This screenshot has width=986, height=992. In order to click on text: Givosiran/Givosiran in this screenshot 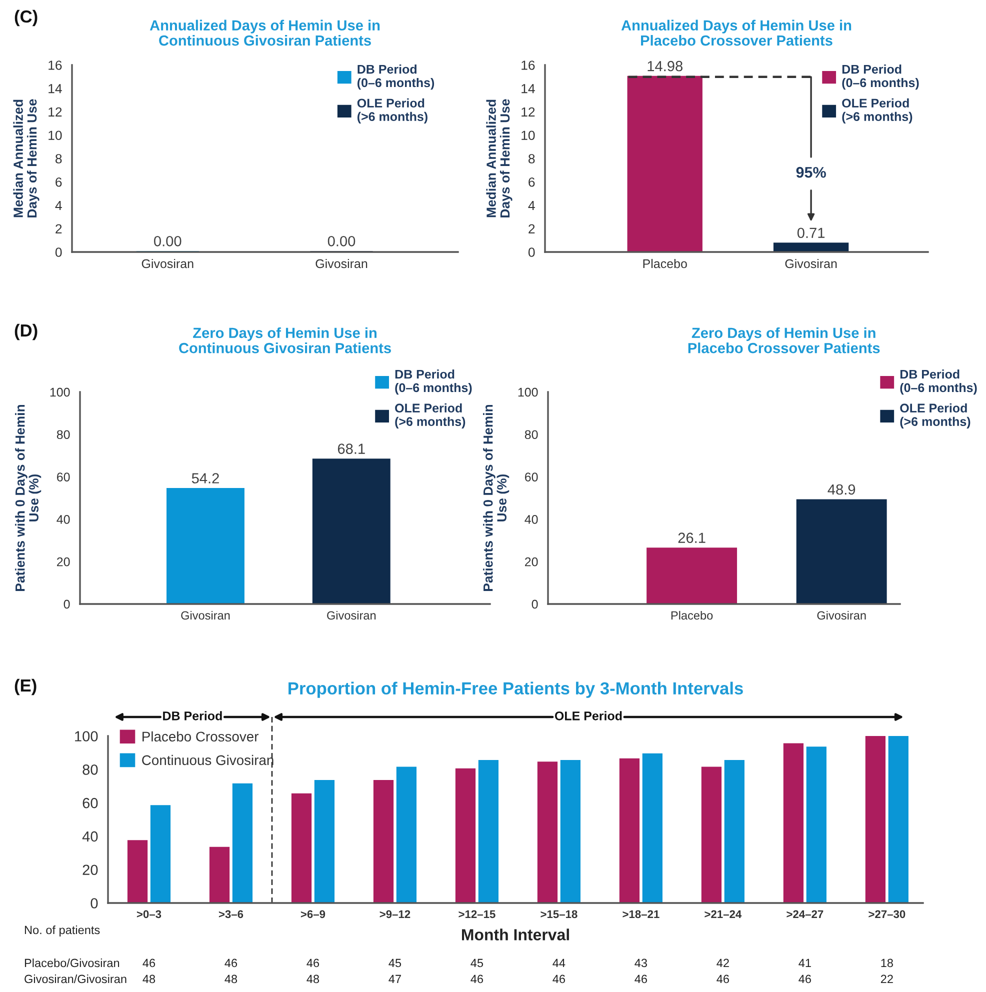, I will do `click(75, 979)`.